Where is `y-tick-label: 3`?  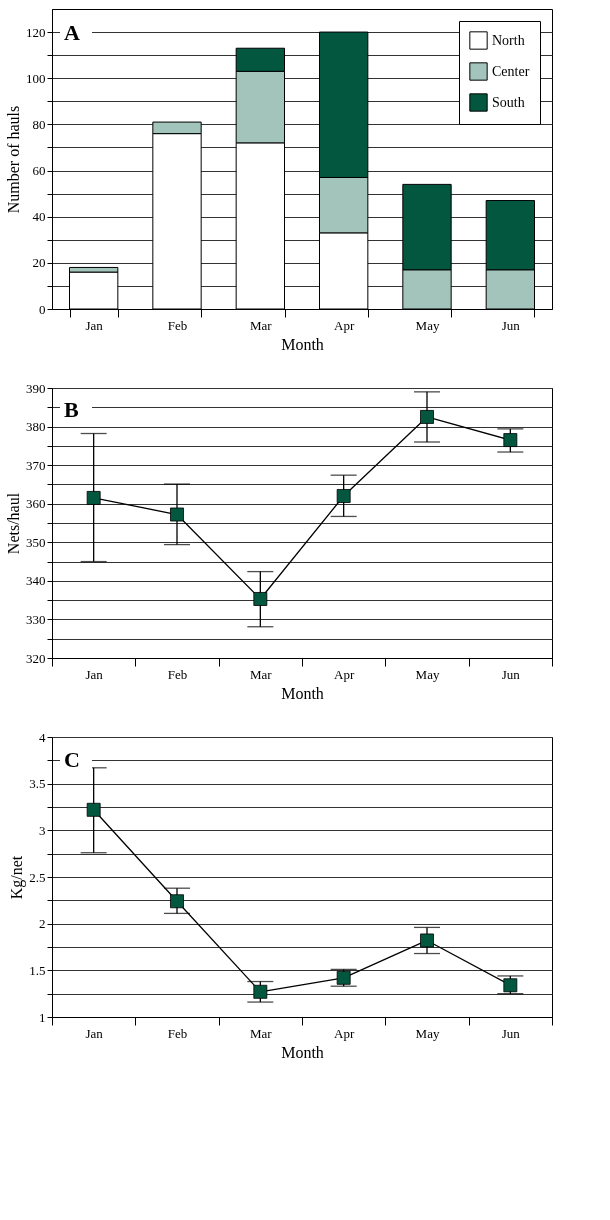
y-tick-label: 3 is located at coordinates (42, 830).